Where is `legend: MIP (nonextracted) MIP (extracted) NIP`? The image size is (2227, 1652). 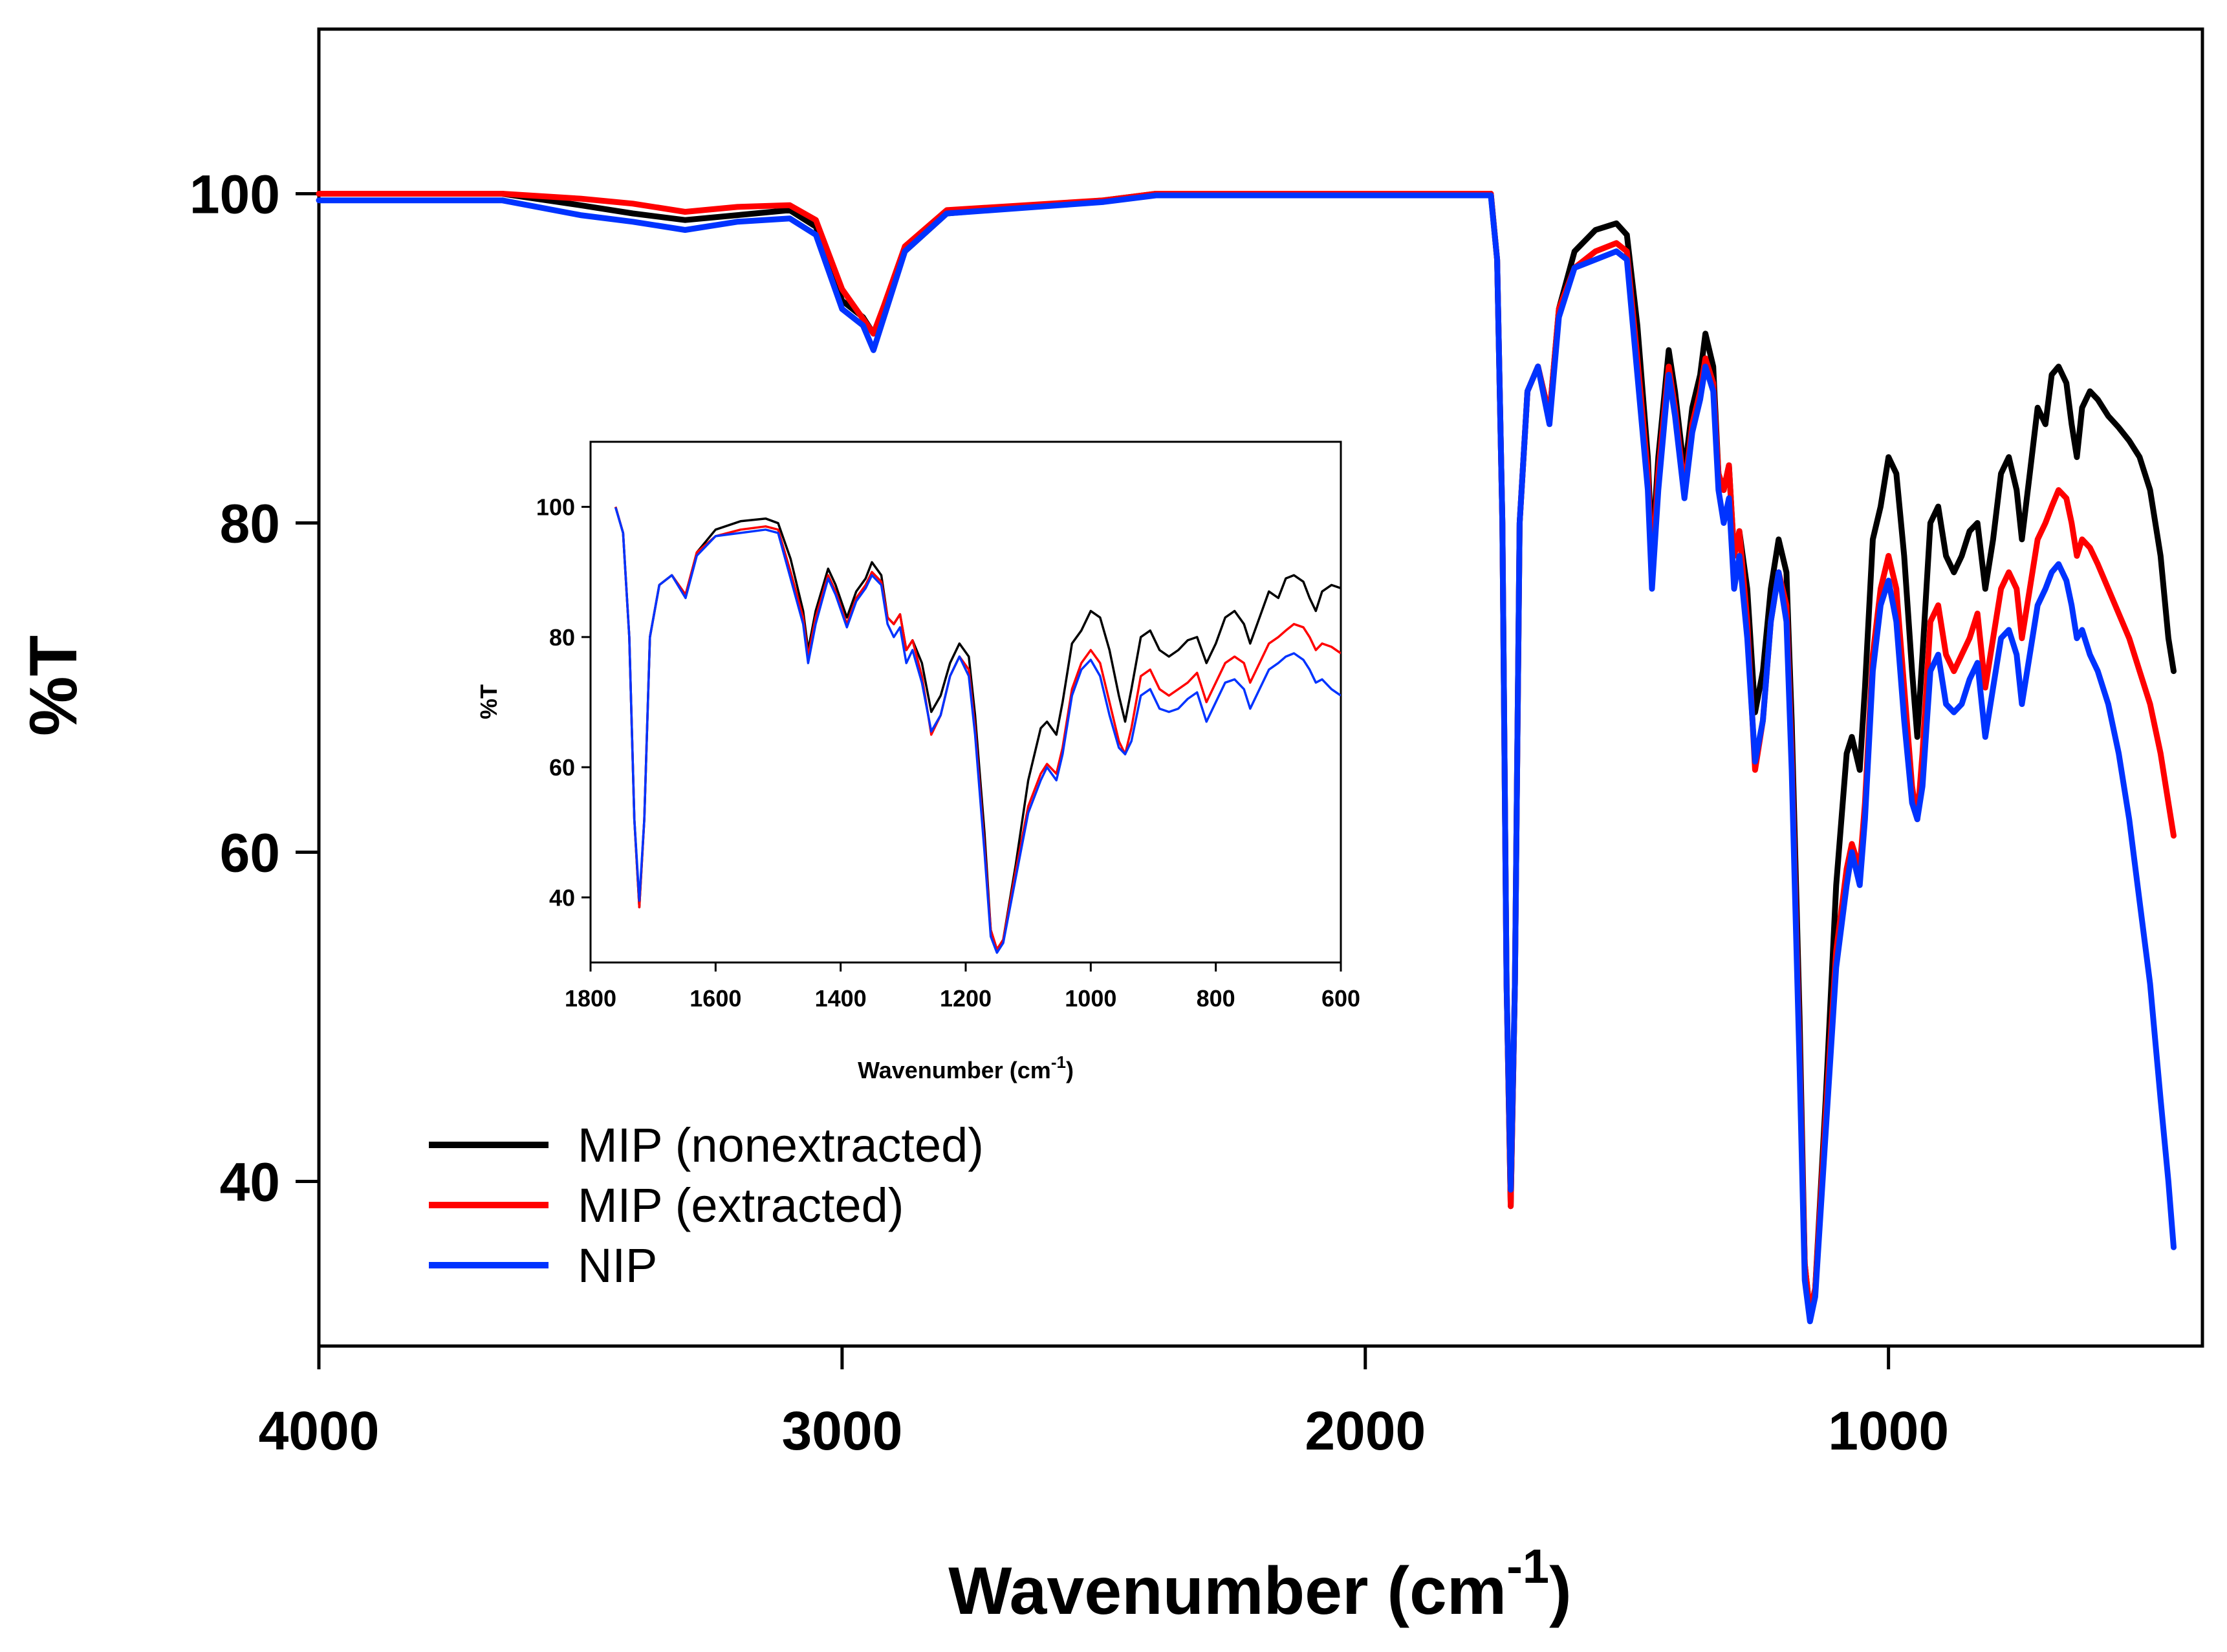 legend: MIP (nonextracted) MIP (extracted) NIP is located at coordinates (706, 1205).